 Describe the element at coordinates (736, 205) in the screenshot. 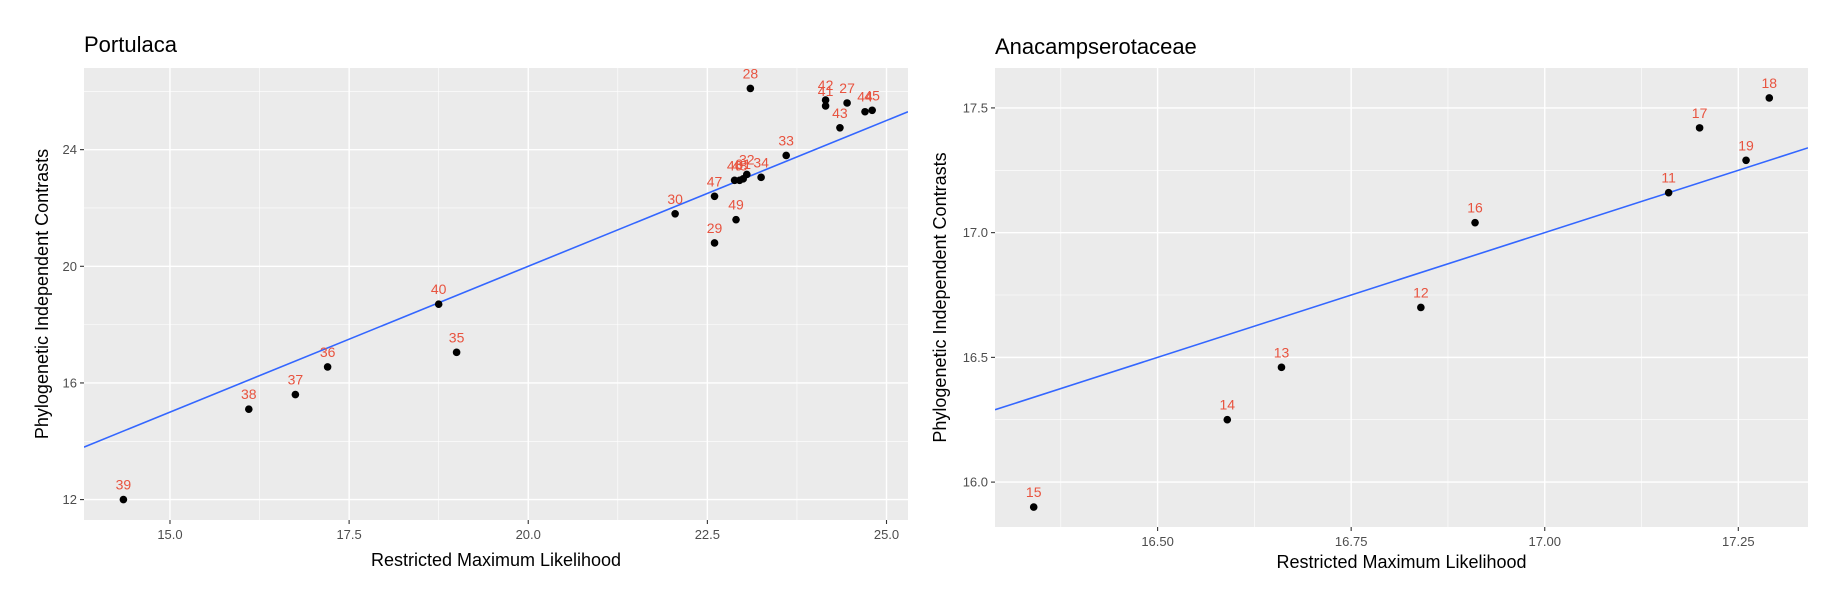

I see `point-label-49: 49` at that location.